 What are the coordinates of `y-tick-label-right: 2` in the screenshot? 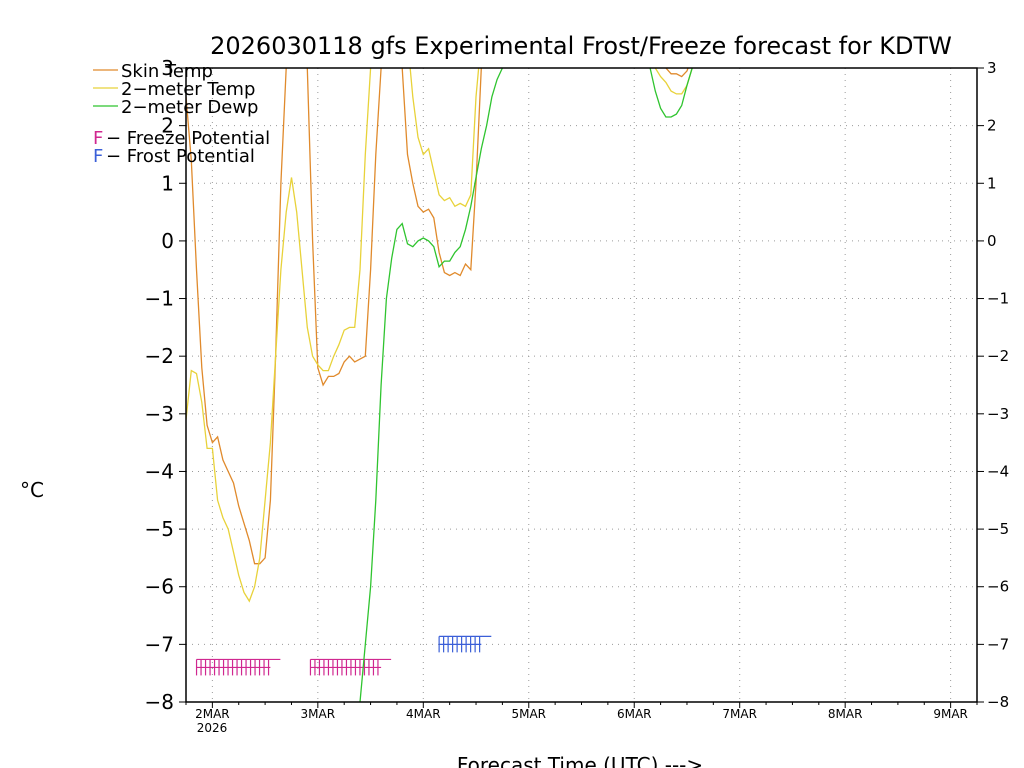 It's located at (992, 126).